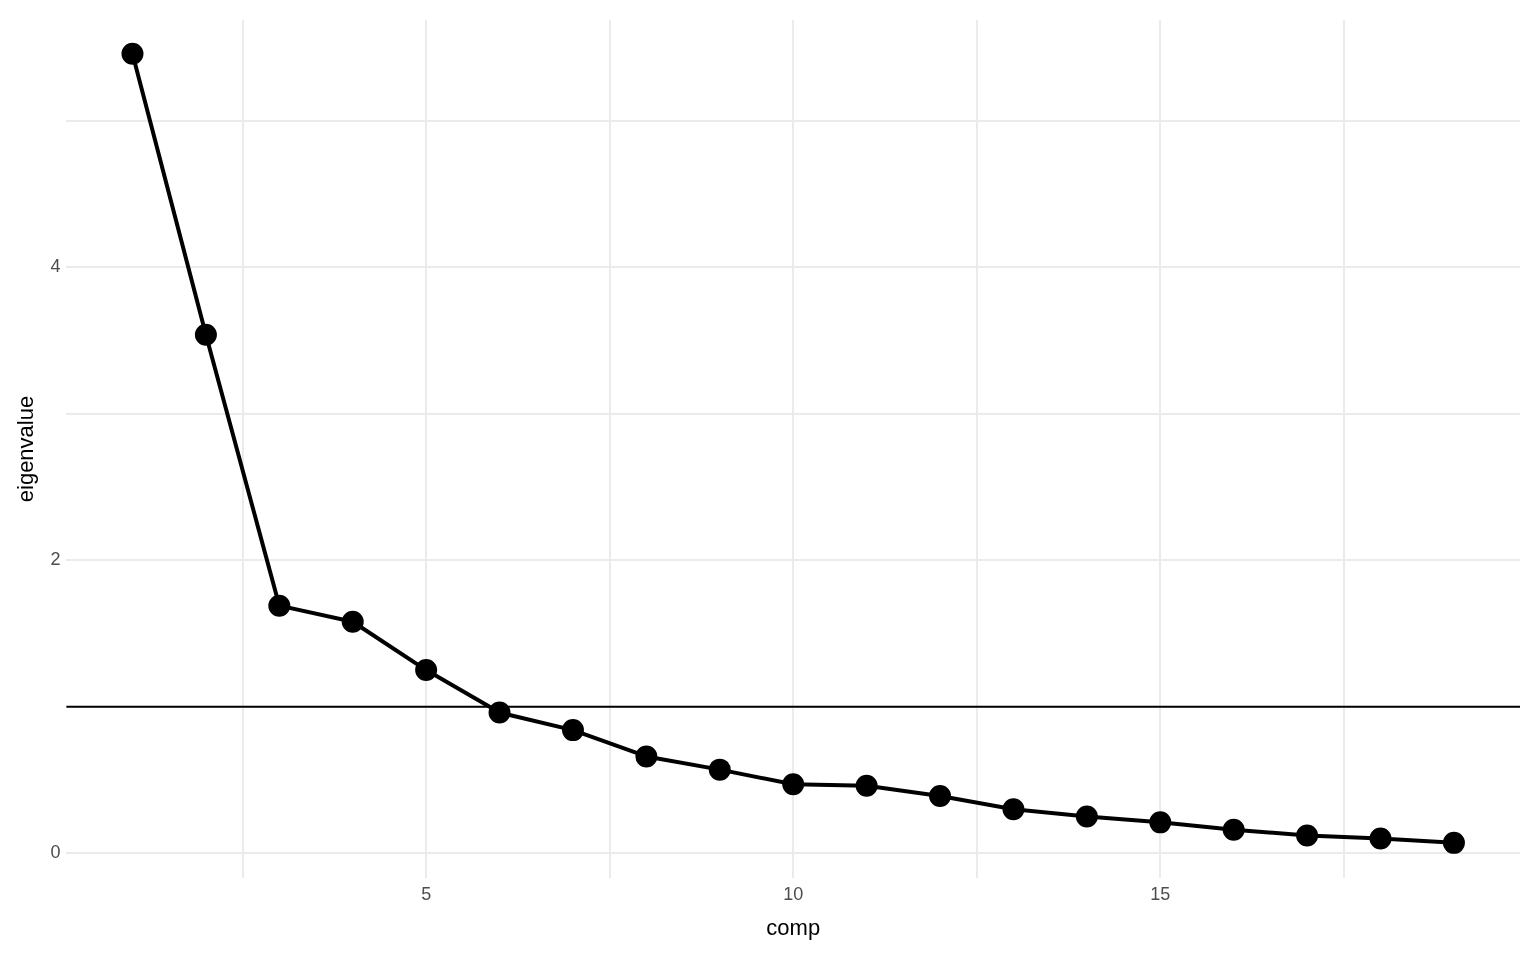 The height and width of the screenshot is (960, 1536). I want to click on y-tick-label: 4, so click(55, 266).